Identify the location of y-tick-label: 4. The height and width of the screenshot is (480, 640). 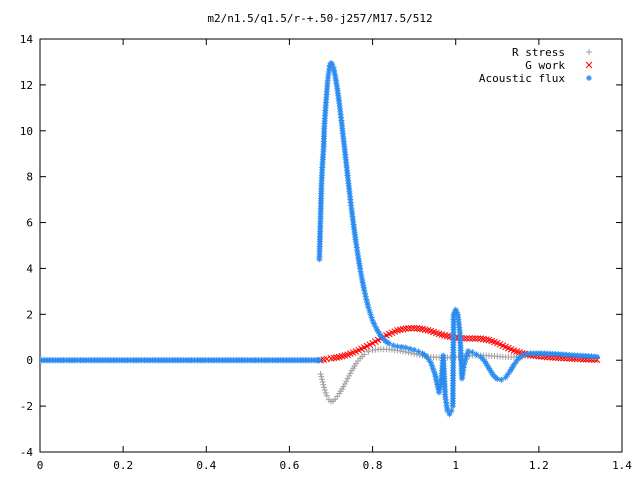
(29, 268).